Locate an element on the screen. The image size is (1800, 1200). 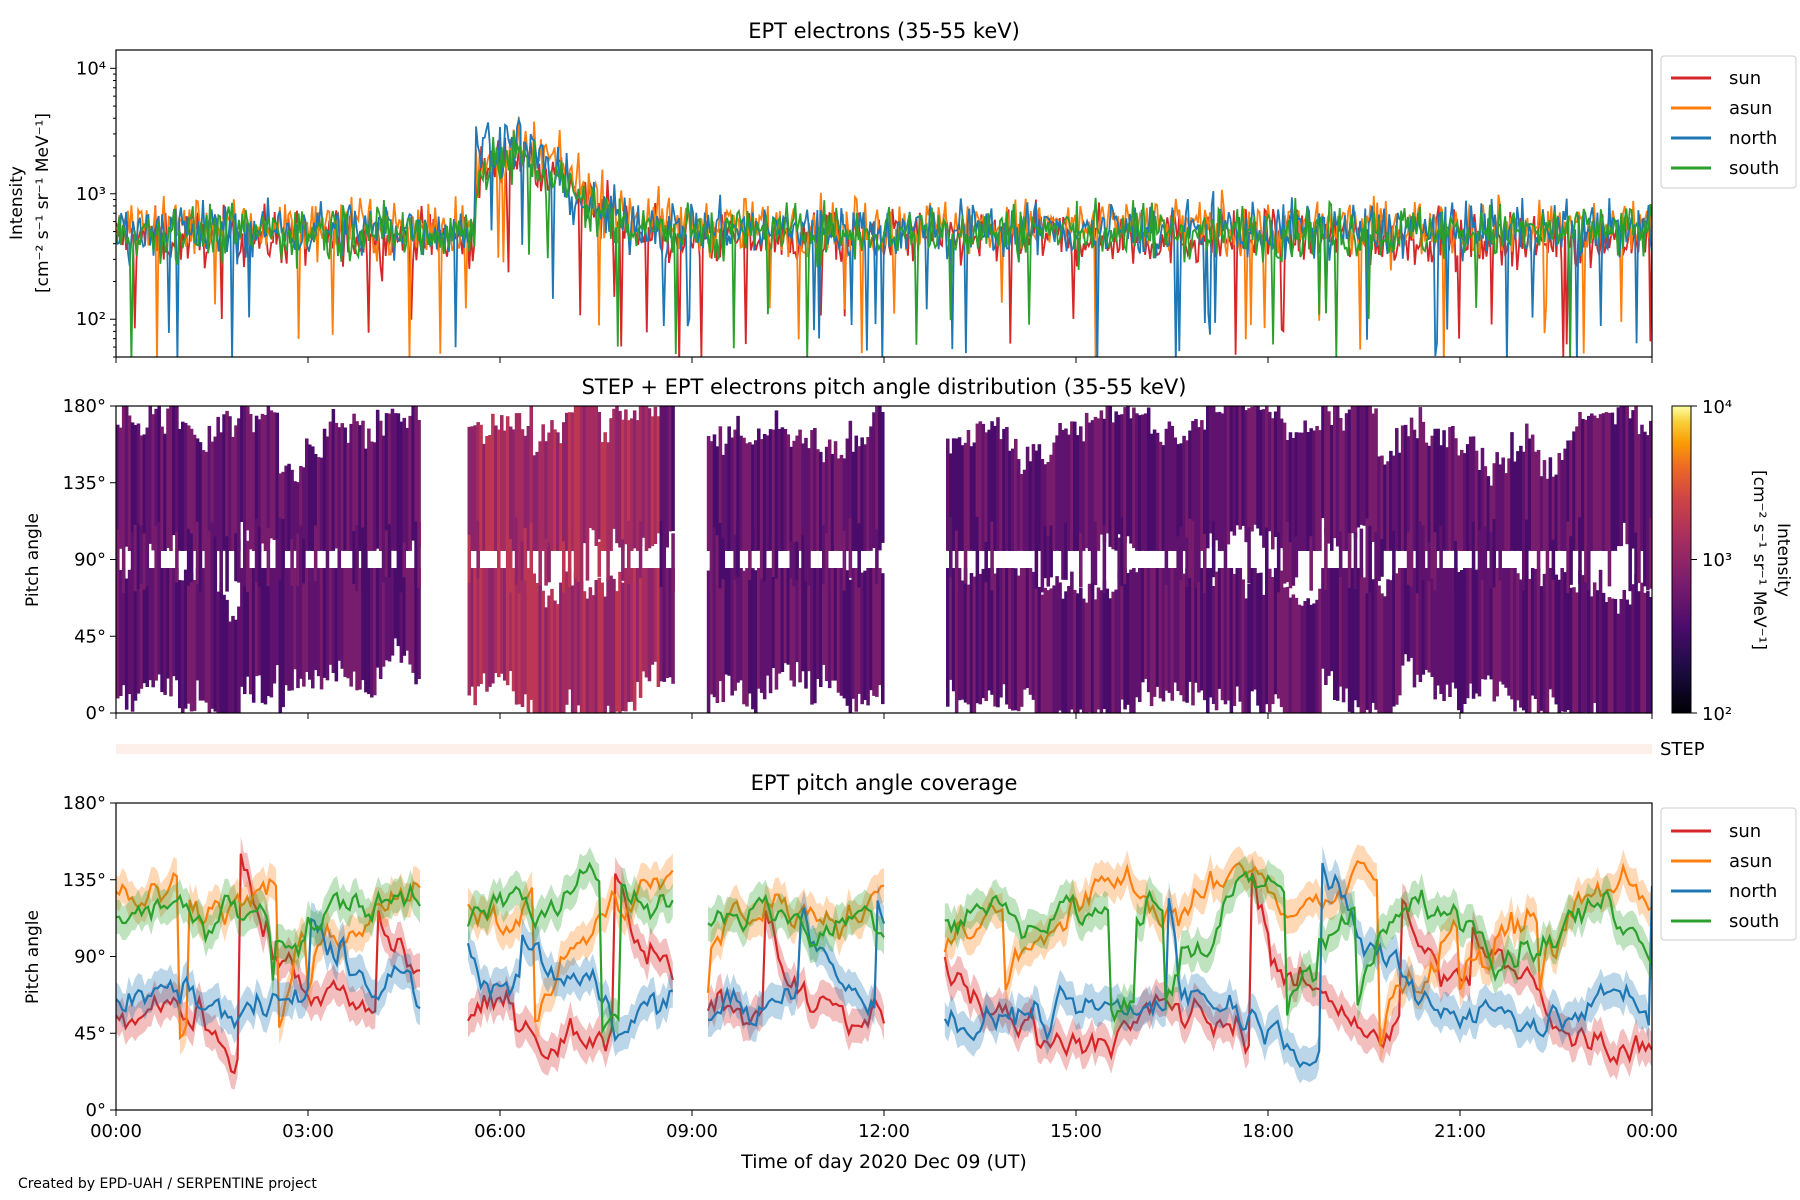
panel1-ytick-label: 10² is located at coordinates (91, 319).